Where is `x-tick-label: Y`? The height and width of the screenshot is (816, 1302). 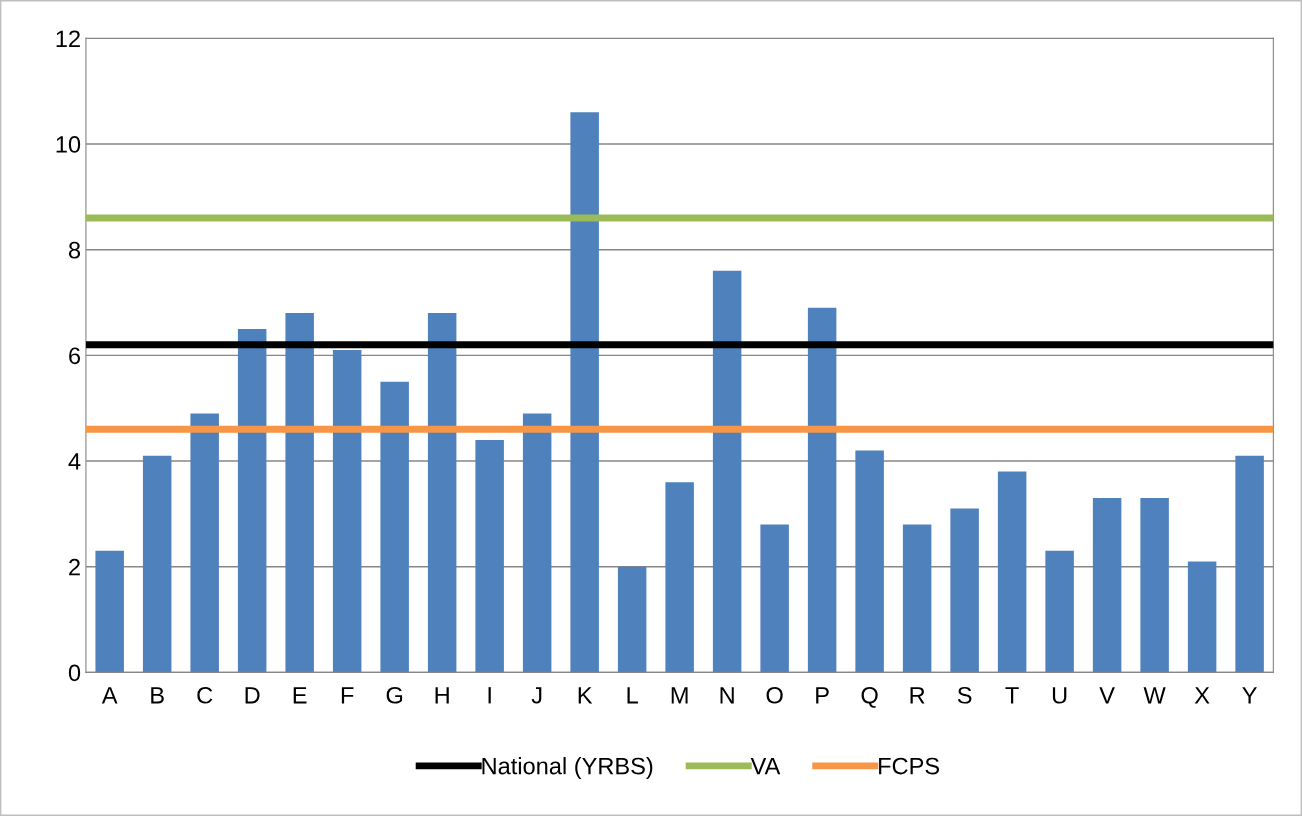
x-tick-label: Y is located at coordinates (1249, 695).